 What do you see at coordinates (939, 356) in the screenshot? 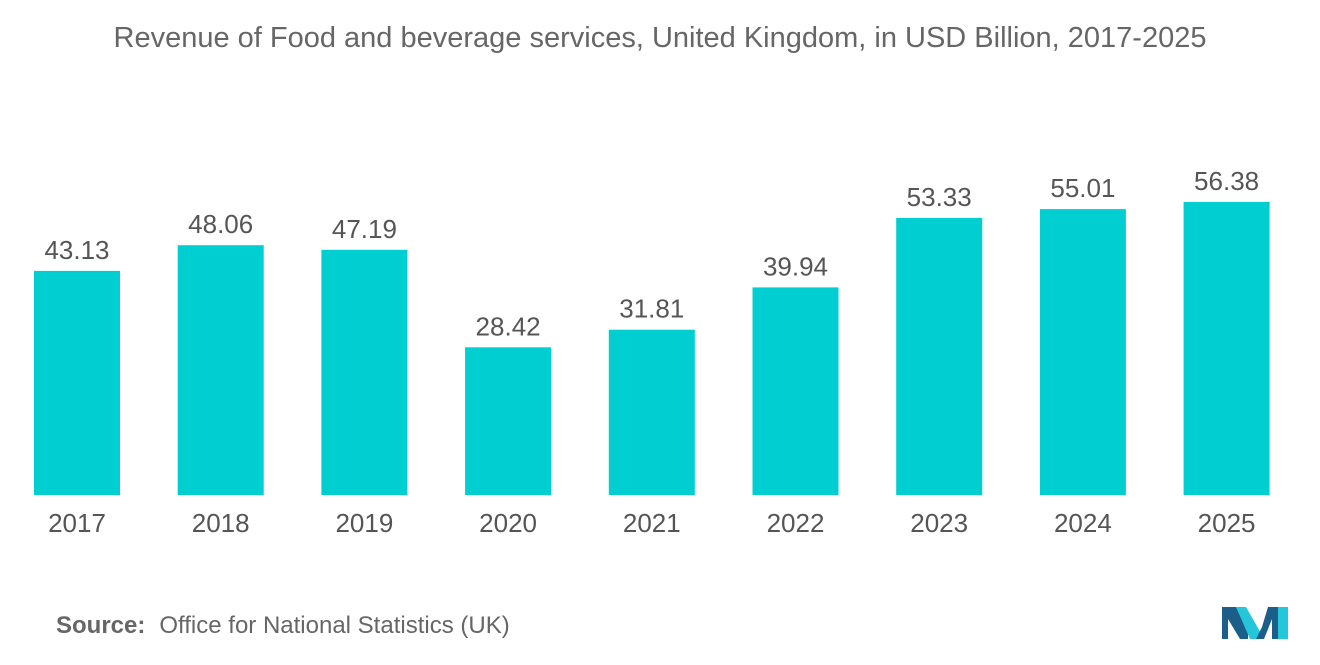
I see `bar-2023` at bounding box center [939, 356].